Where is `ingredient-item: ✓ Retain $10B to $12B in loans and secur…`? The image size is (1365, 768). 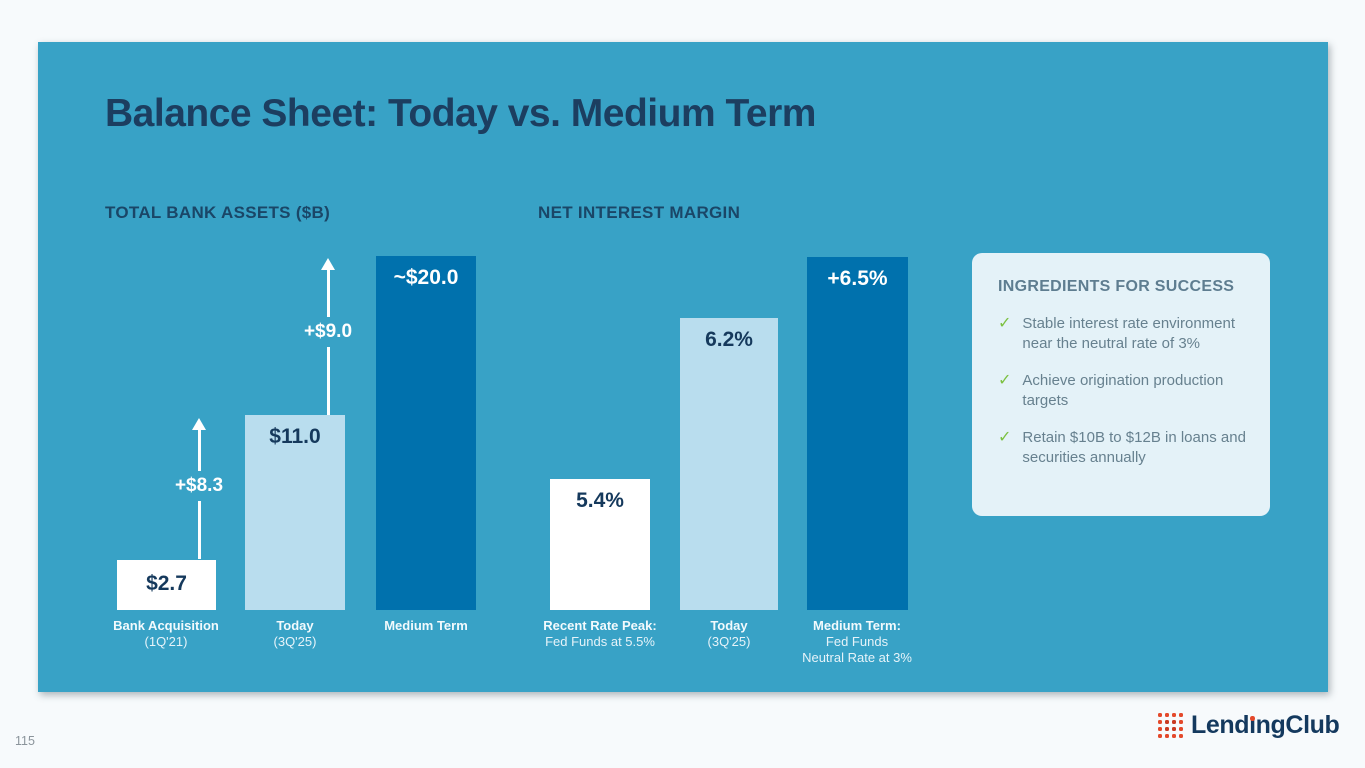 ingredient-item: ✓ Retain $10B to $12B in loans and secur… is located at coordinates (1122, 448).